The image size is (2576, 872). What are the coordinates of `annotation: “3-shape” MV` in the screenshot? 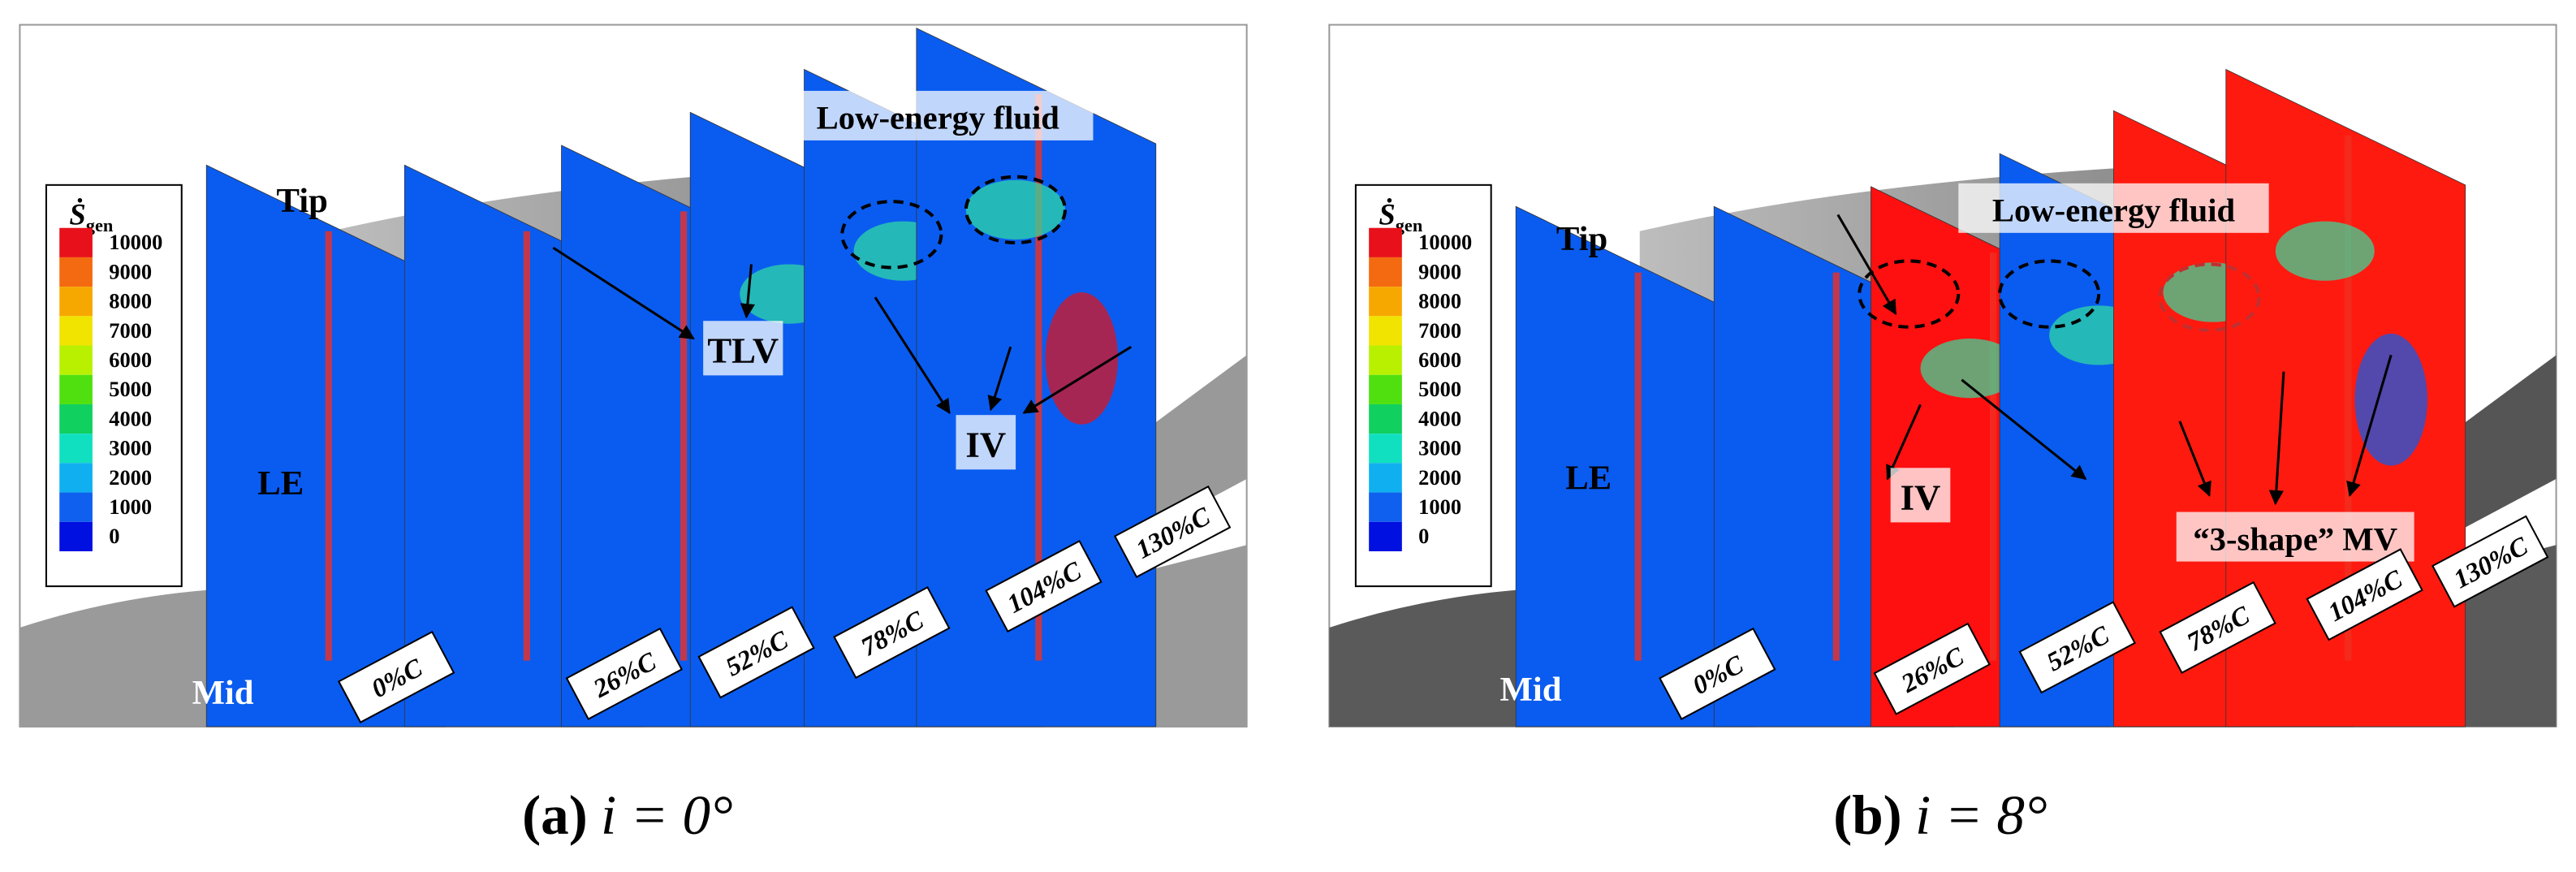 It's located at (2295, 539).